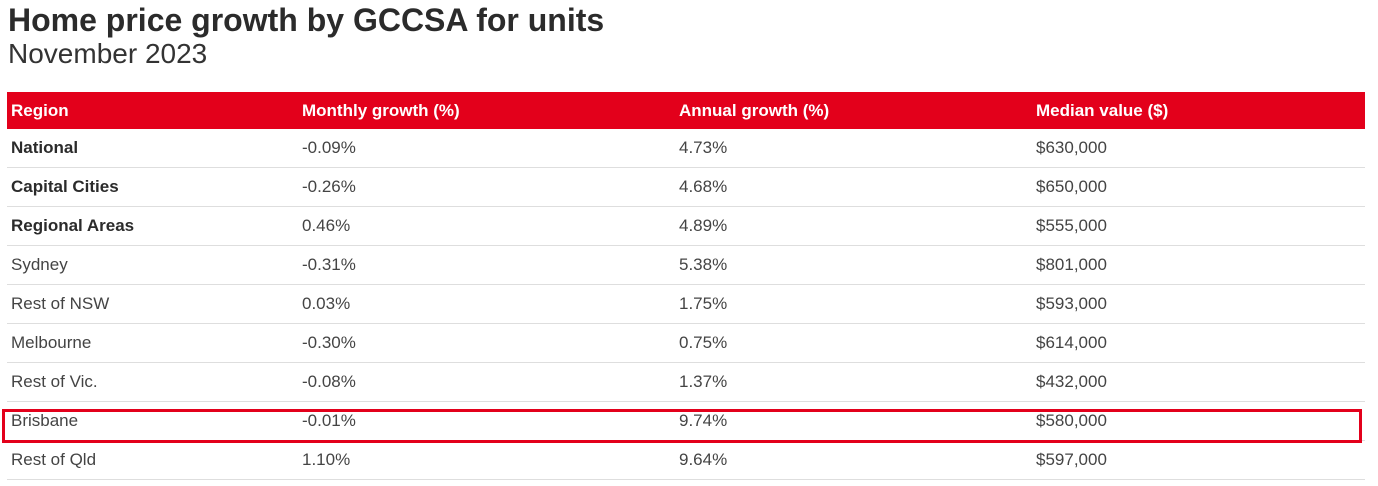  Describe the element at coordinates (152, 265) in the screenshot. I see `cell-region: Sydney` at that location.